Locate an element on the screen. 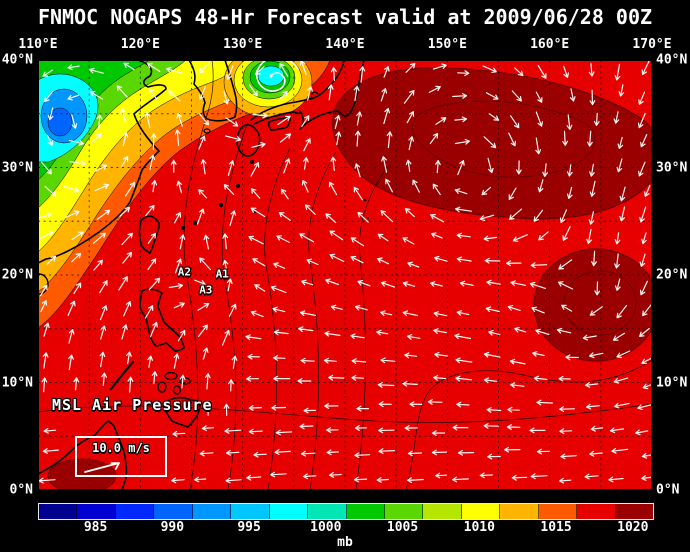  lat-tick-label: 10°N is located at coordinates (672, 382).